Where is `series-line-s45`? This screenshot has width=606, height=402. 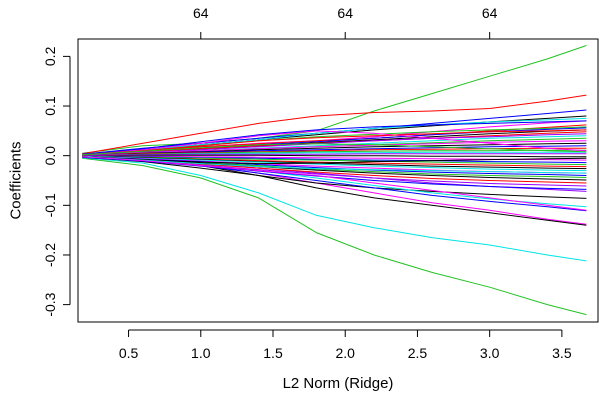 series-line-s45 is located at coordinates (334, 137).